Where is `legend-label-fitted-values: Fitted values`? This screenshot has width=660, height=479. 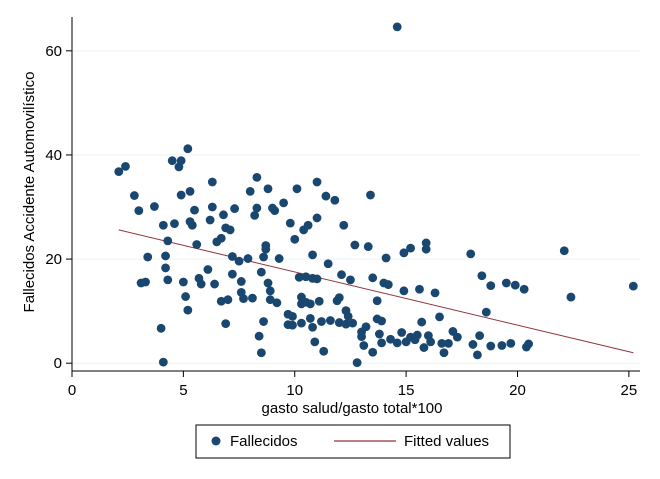 legend-label-fitted-values: Fitted values is located at coordinates (446, 441).